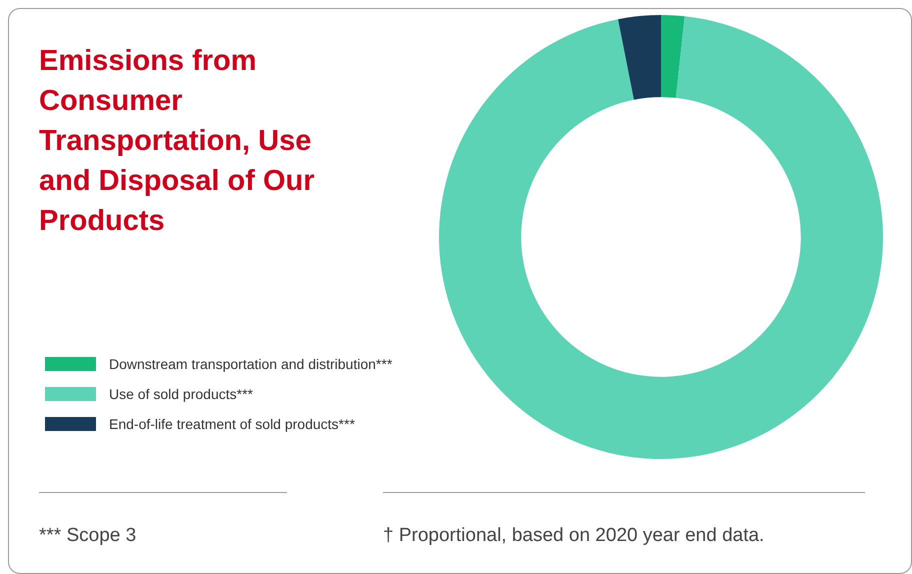  Describe the element at coordinates (181, 394) in the screenshot. I see `legend-label: Use of sold products***` at that location.